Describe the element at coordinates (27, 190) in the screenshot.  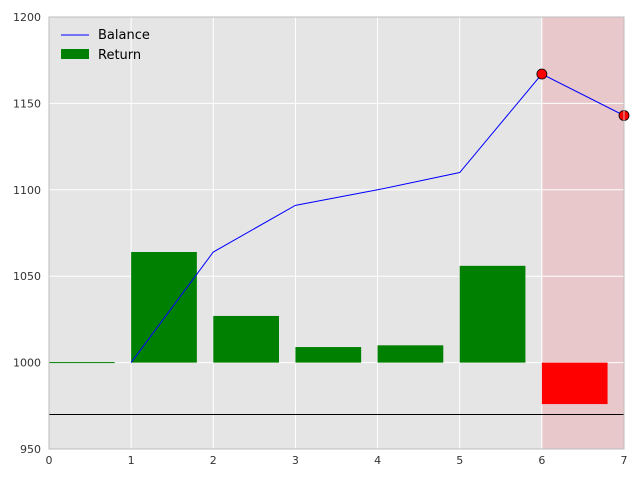
I see `y-tick-label: 1100` at that location.